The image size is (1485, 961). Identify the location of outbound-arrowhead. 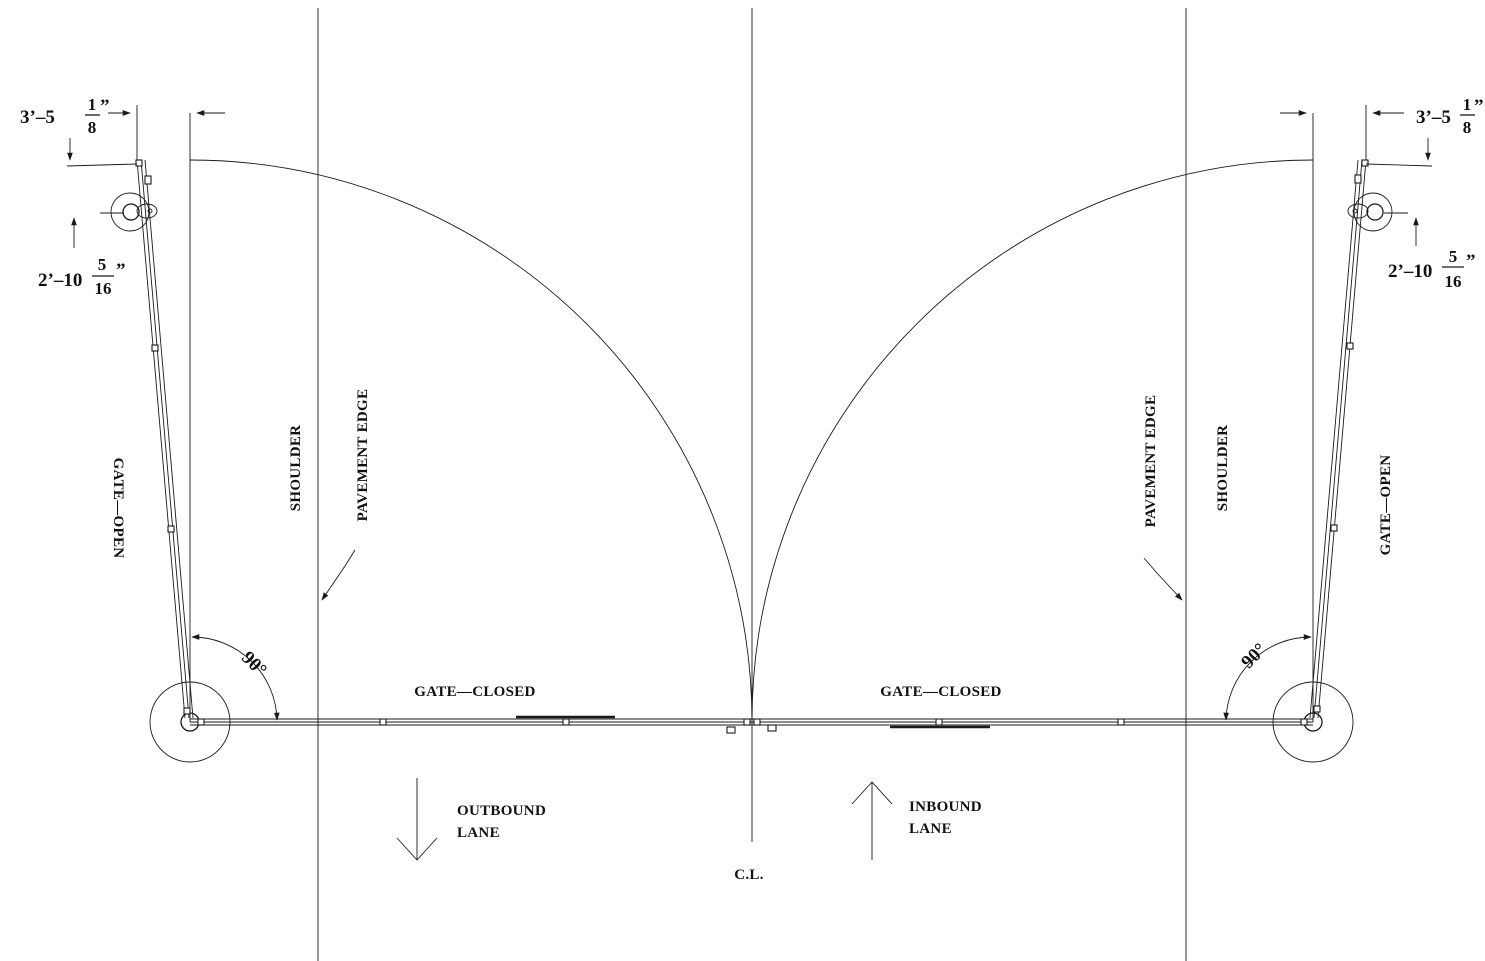
(417, 849).